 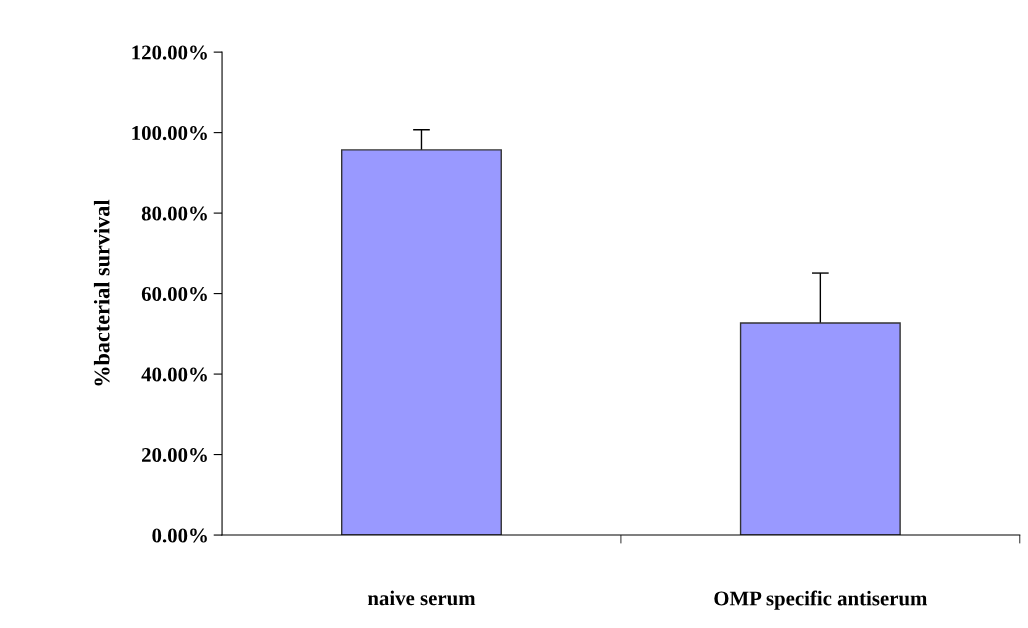 What do you see at coordinates (421, 598) in the screenshot?
I see `x-tick-label: naive serum` at bounding box center [421, 598].